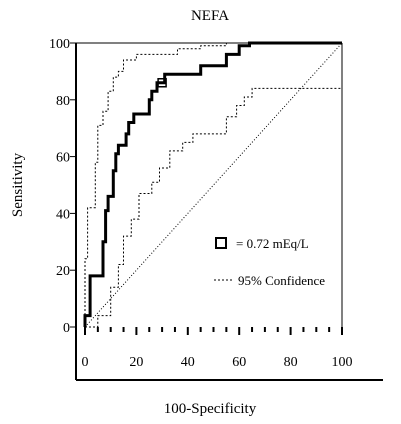  I want to click on y-tick-label: 40, so click(63, 214).